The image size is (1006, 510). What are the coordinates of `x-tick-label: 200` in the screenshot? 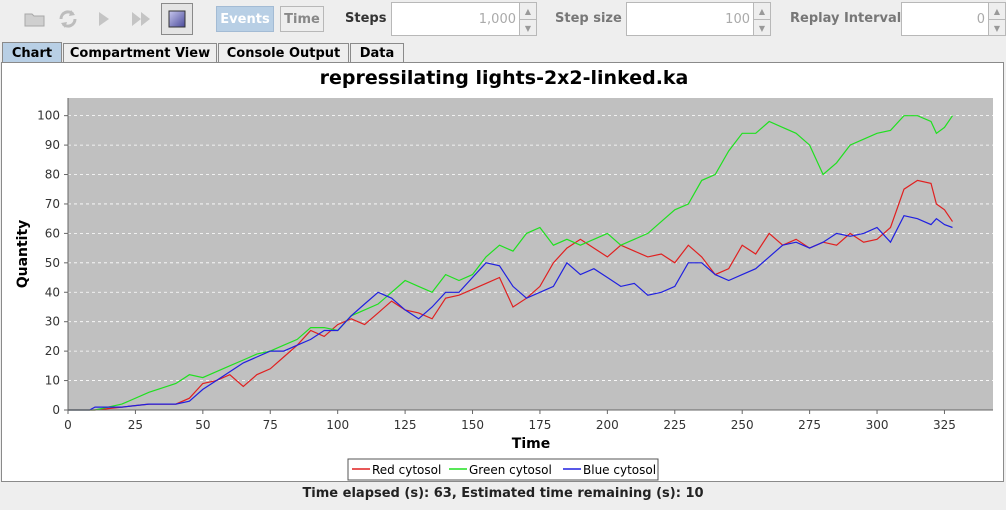 It's located at (607, 425).